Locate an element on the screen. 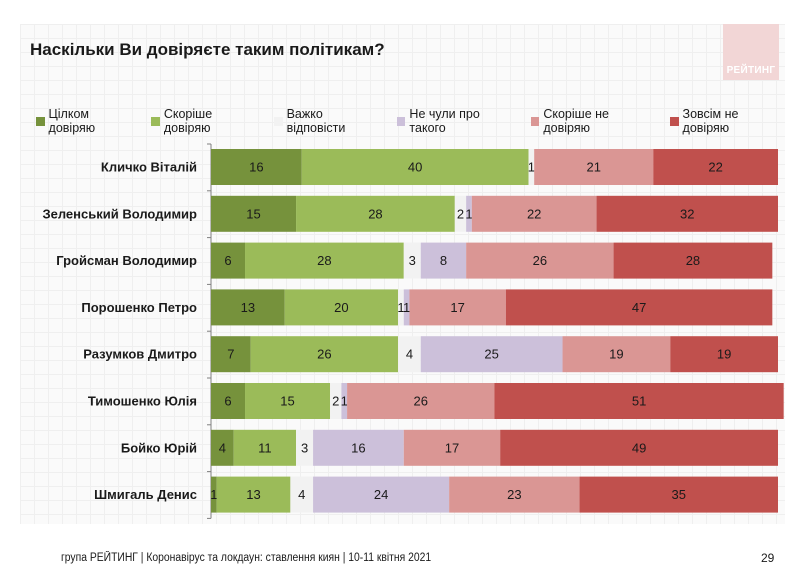 This screenshot has width=800, height=570. legend-label: Скоріше довіряю is located at coordinates (188, 121).